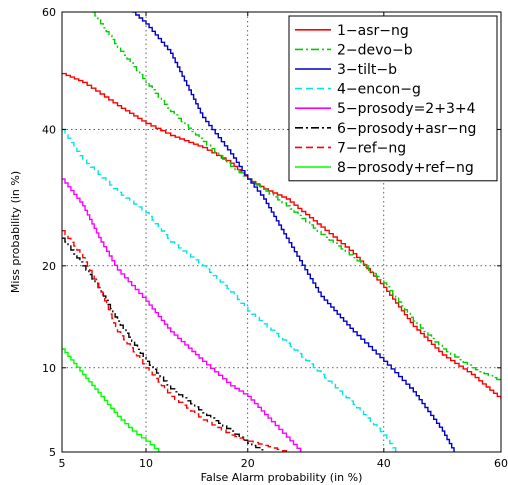 The width and height of the screenshot is (508, 485). Describe the element at coordinates (375, 50) in the screenshot. I see `legend-label-2: 2−devo−b` at that location.